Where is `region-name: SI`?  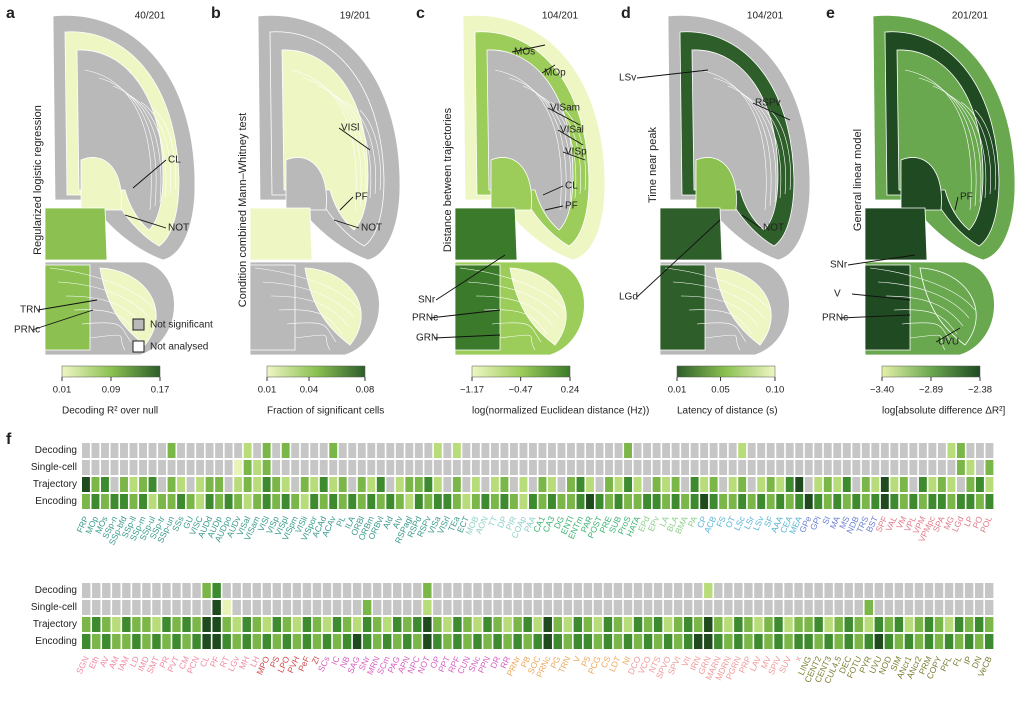 region-name: SI is located at coordinates (826, 521).